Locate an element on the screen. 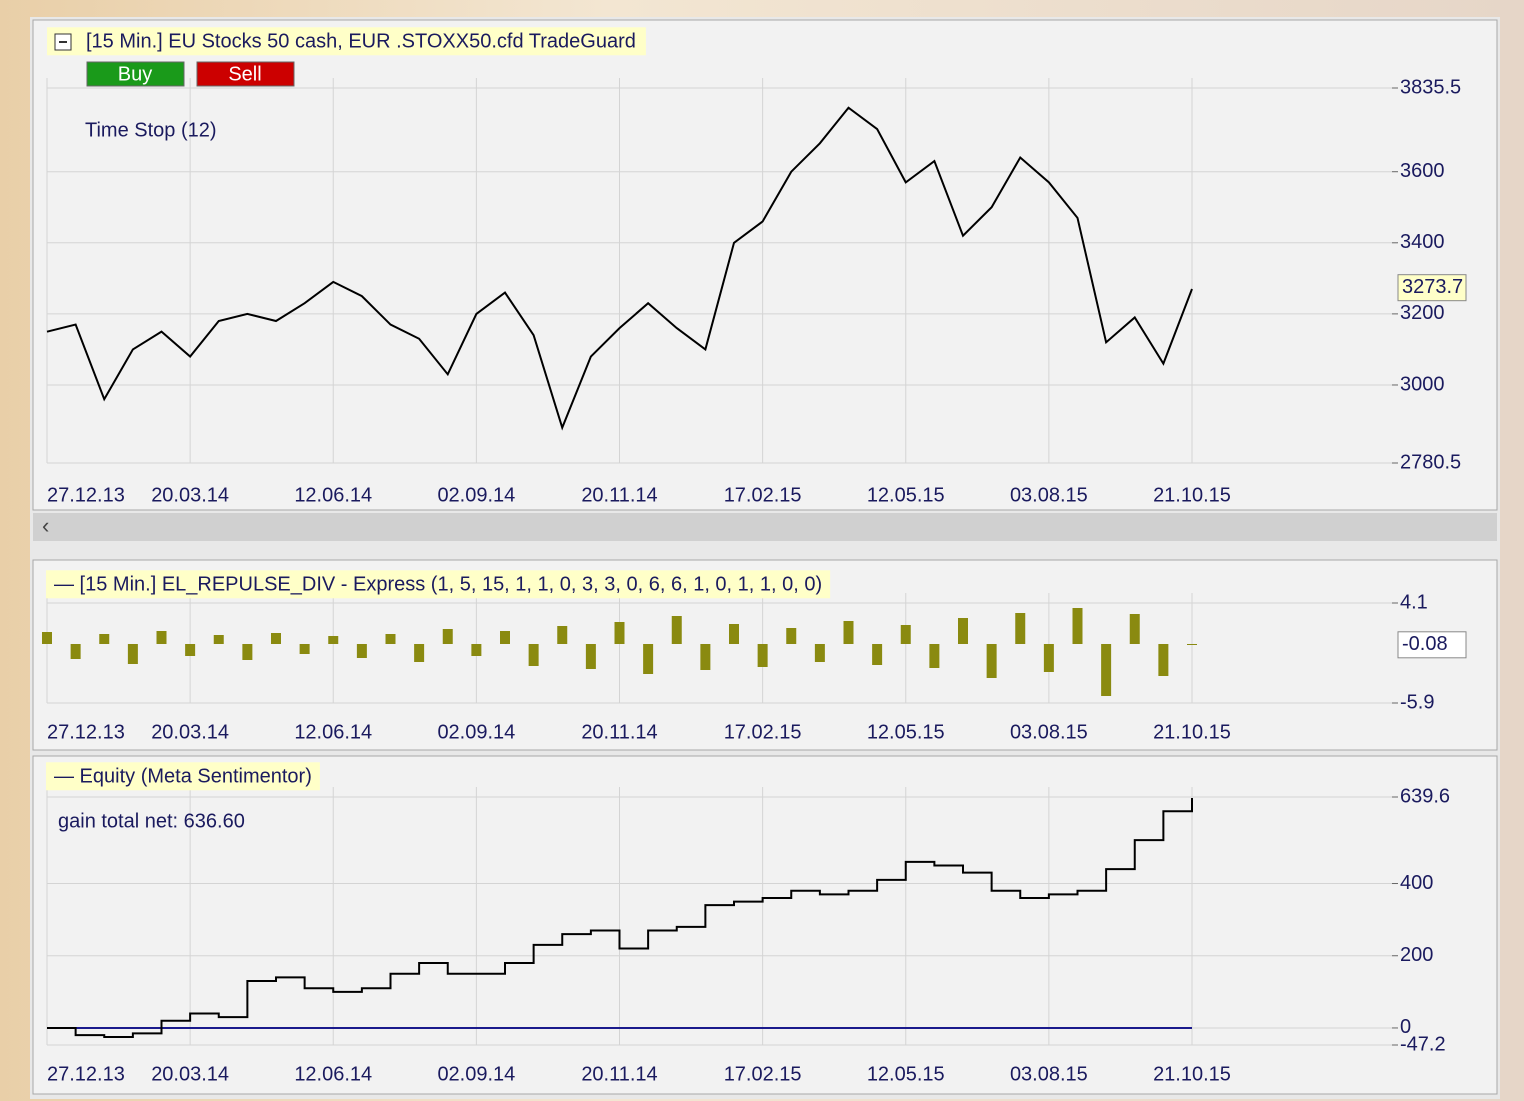 Image resolution: width=1524 pixels, height=1101 pixels. y-tick-label: 3000 is located at coordinates (1422, 384).